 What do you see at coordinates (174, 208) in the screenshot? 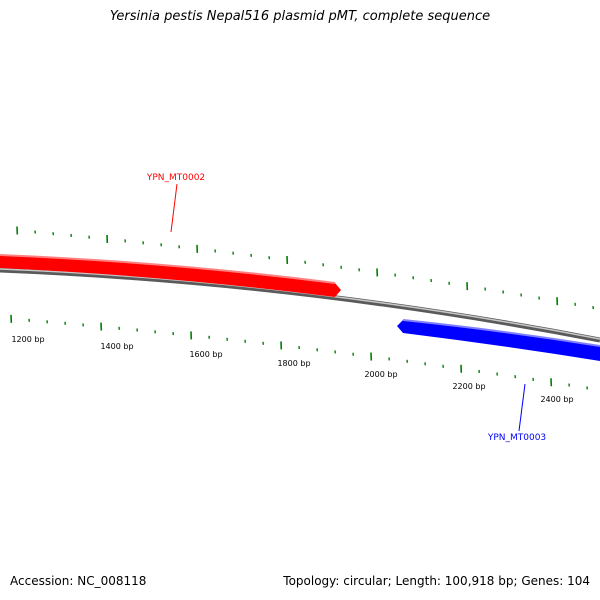
I see `gene-leader-ypn-mt0002` at bounding box center [174, 208].